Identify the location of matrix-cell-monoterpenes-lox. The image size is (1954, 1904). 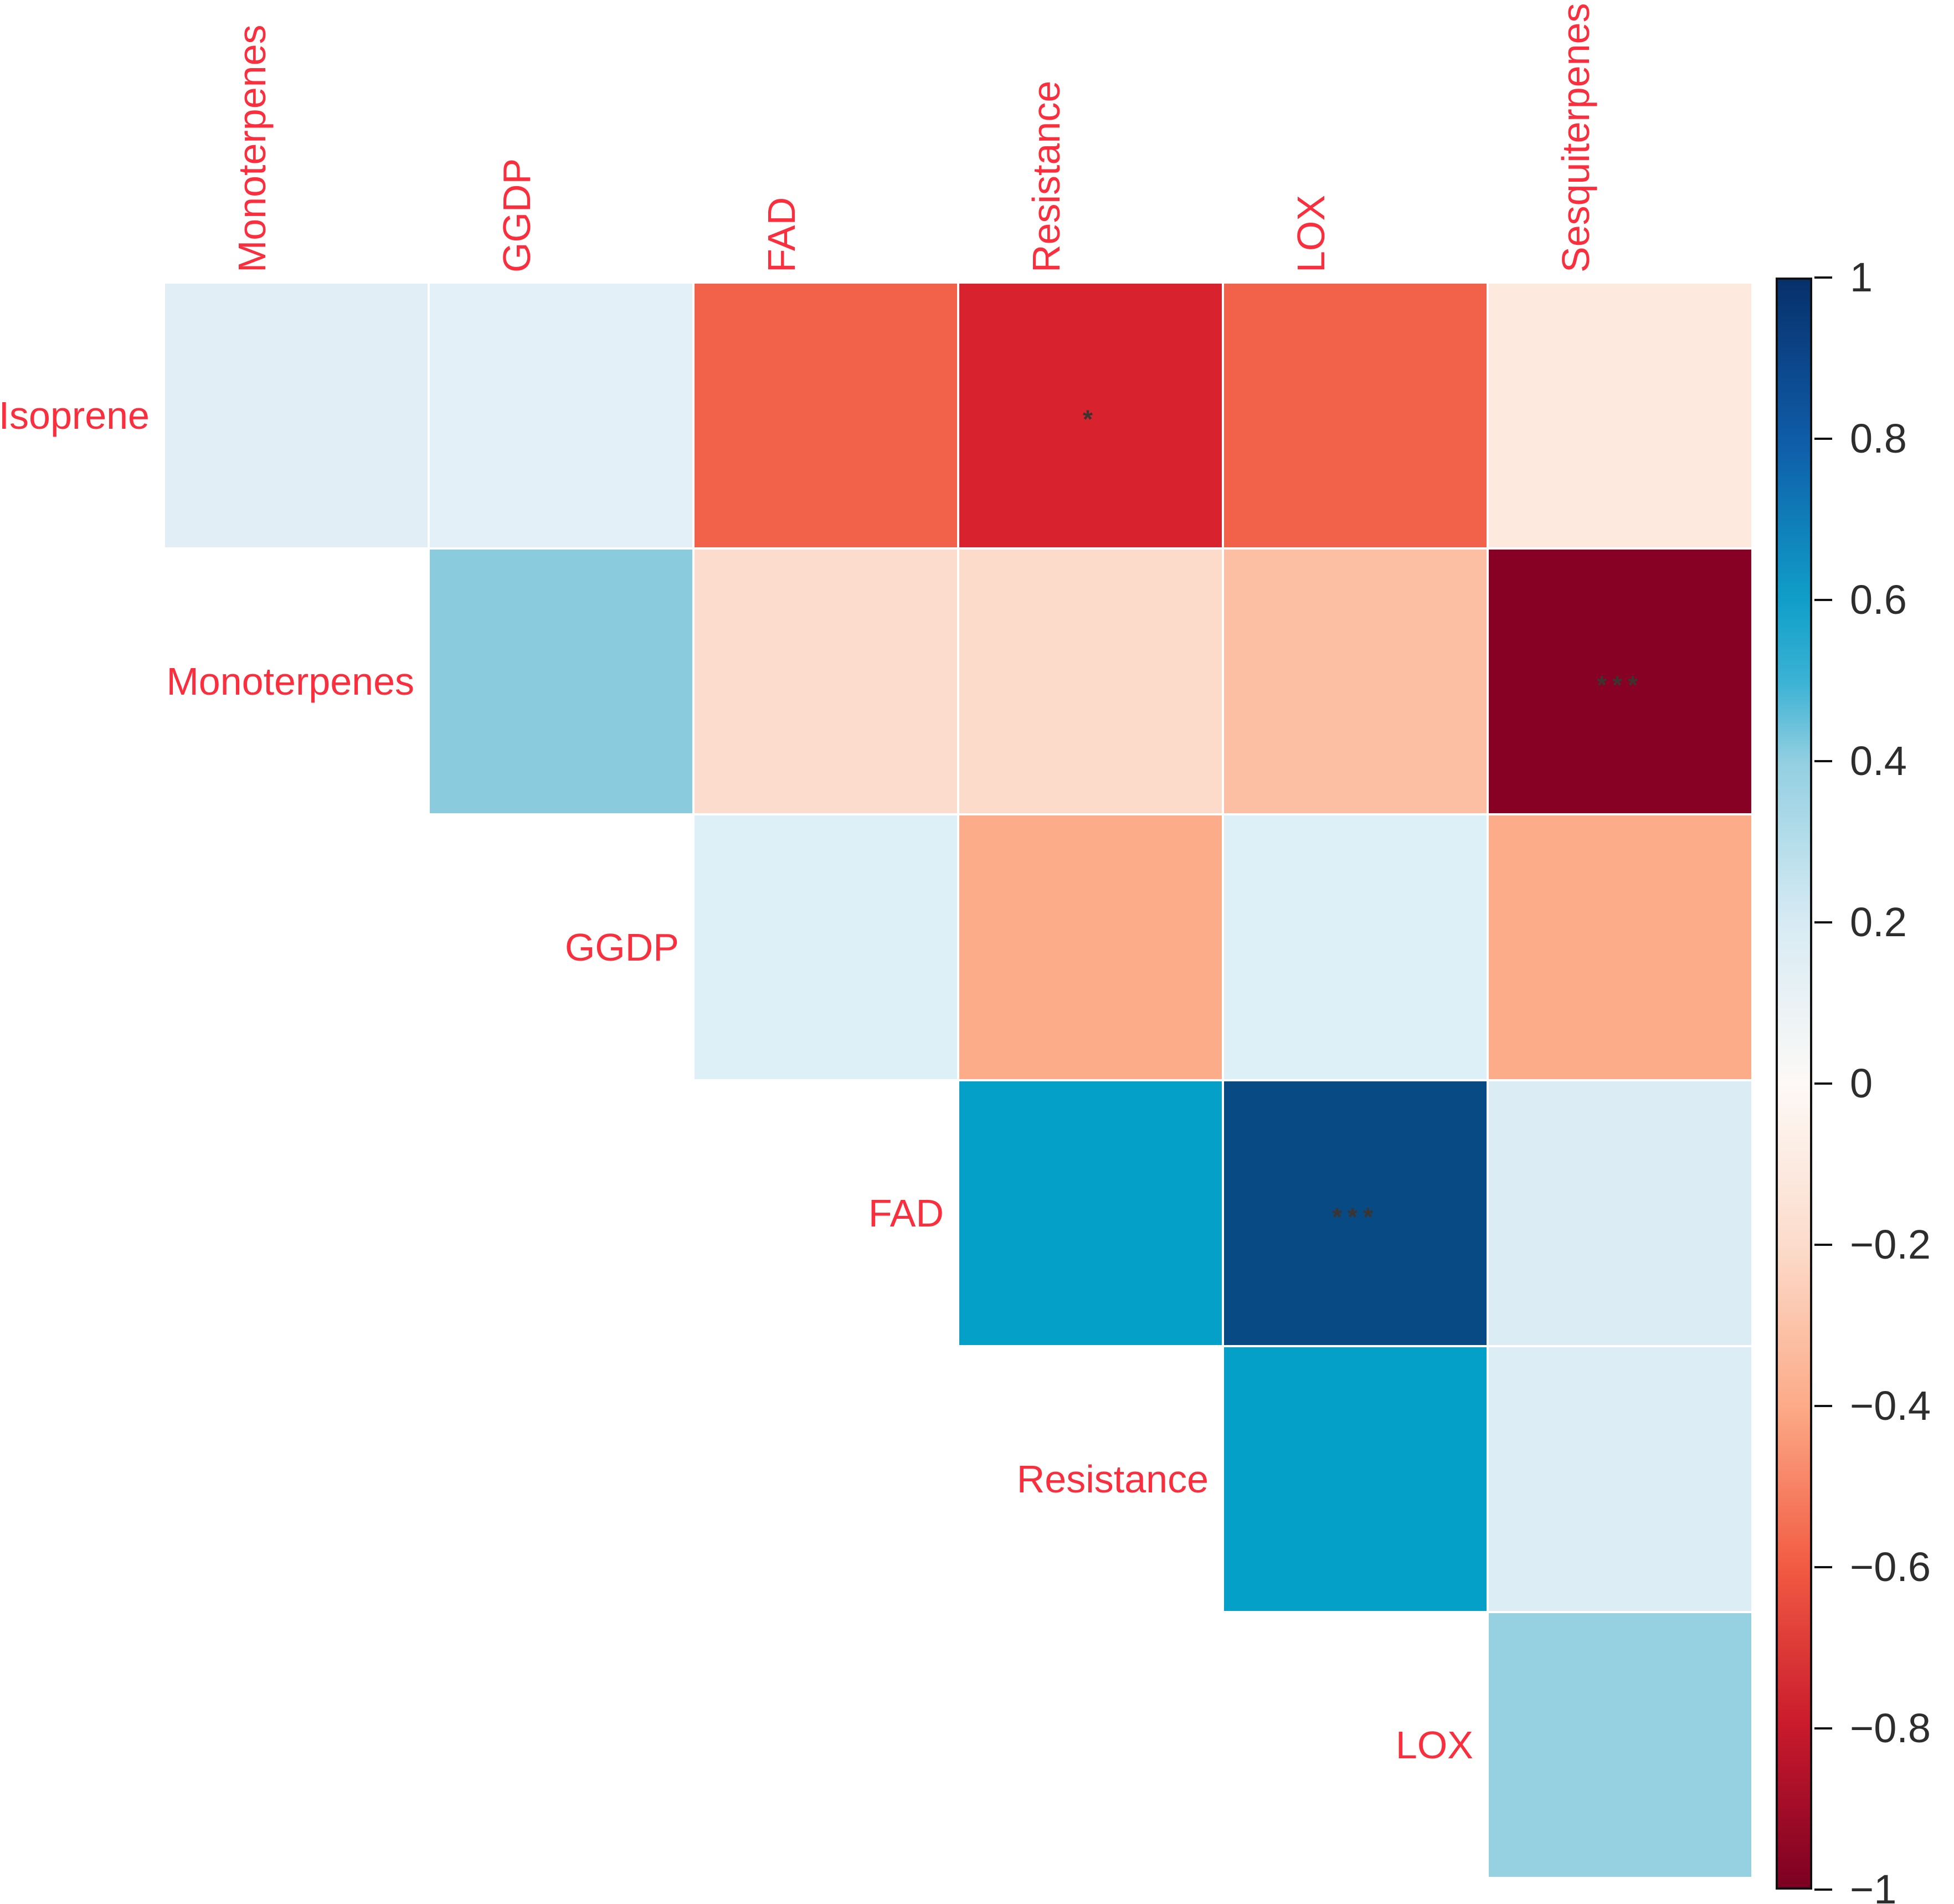
(1355, 681).